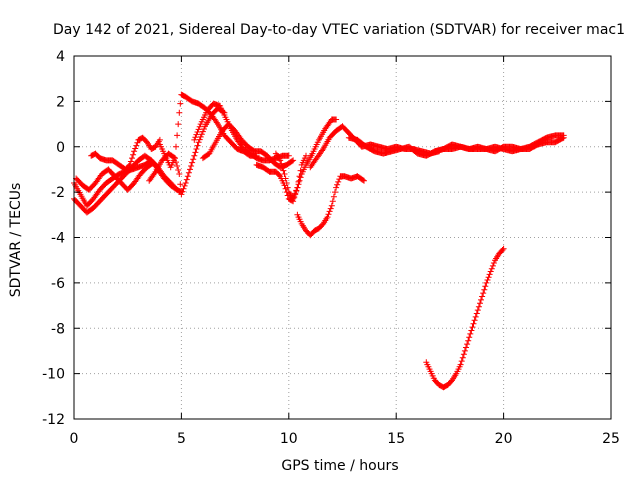 This screenshot has height=480, width=640. Describe the element at coordinates (396, 439) in the screenshot. I see `x-tick-label: 15` at that location.